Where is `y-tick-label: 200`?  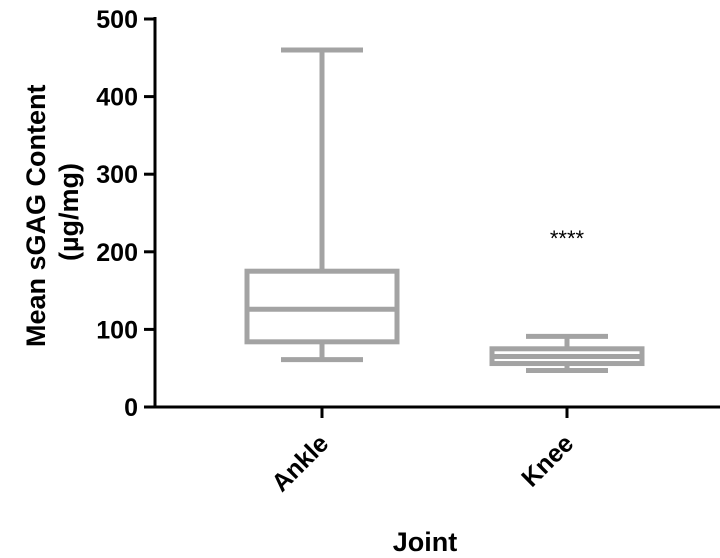
y-tick-label: 200 is located at coordinates (117, 253).